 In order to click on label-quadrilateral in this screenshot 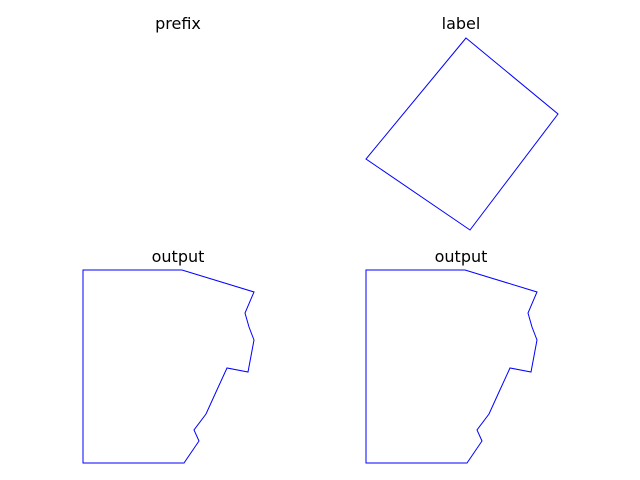, I will do `click(462, 134)`.